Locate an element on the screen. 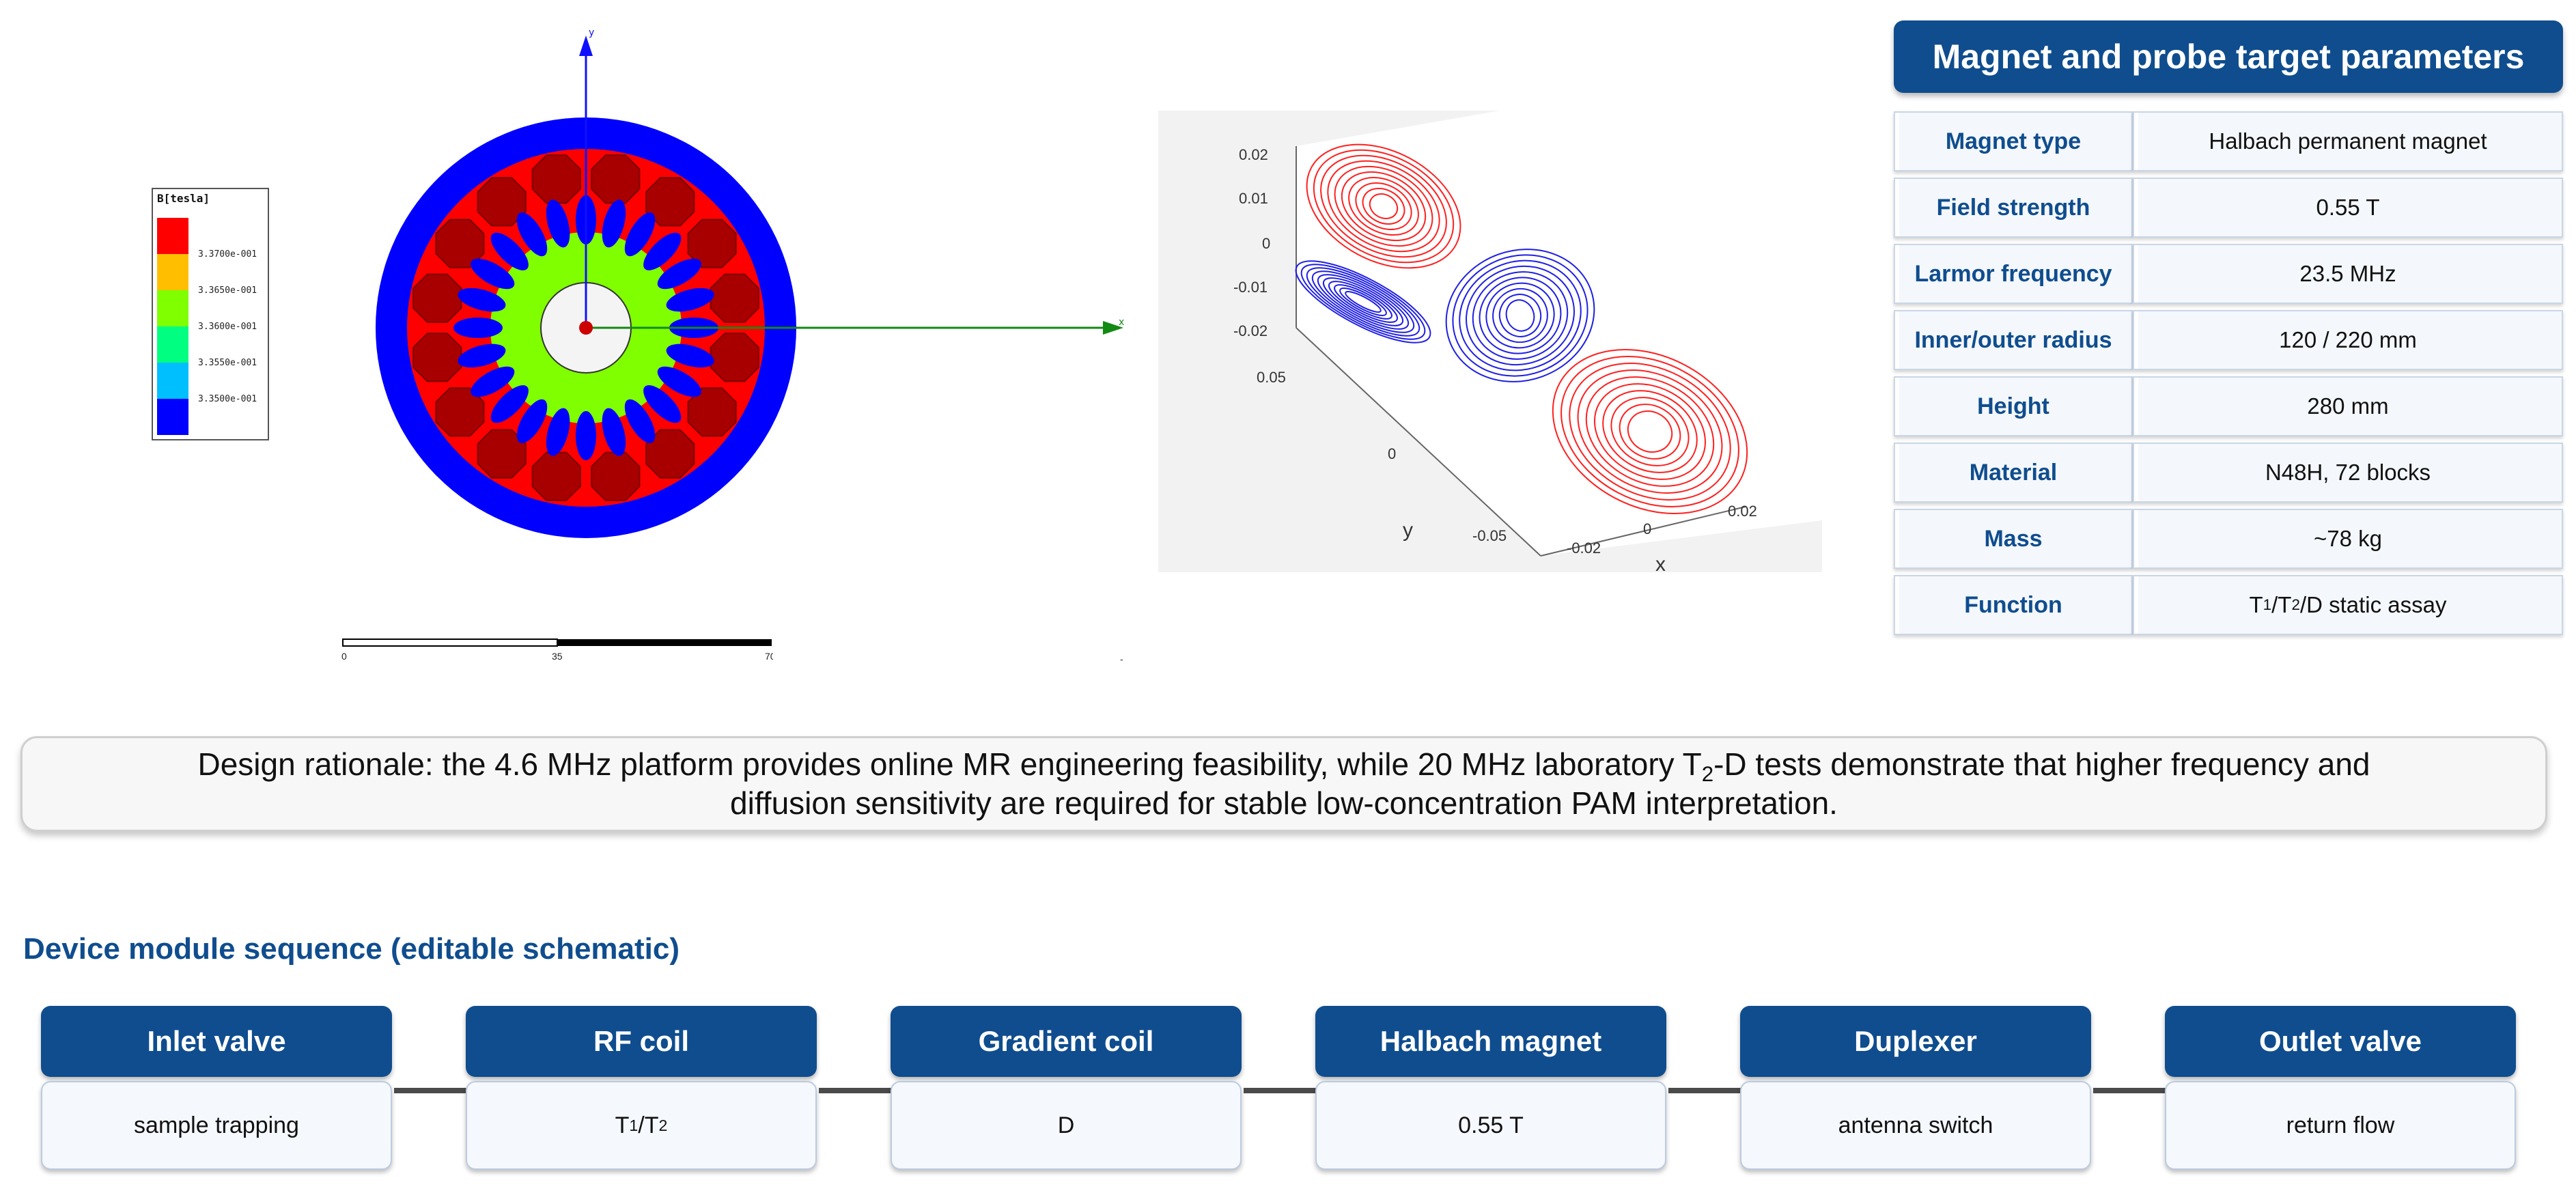 The height and width of the screenshot is (1193, 2576). module-detail: sample trapping is located at coordinates (216, 1125).